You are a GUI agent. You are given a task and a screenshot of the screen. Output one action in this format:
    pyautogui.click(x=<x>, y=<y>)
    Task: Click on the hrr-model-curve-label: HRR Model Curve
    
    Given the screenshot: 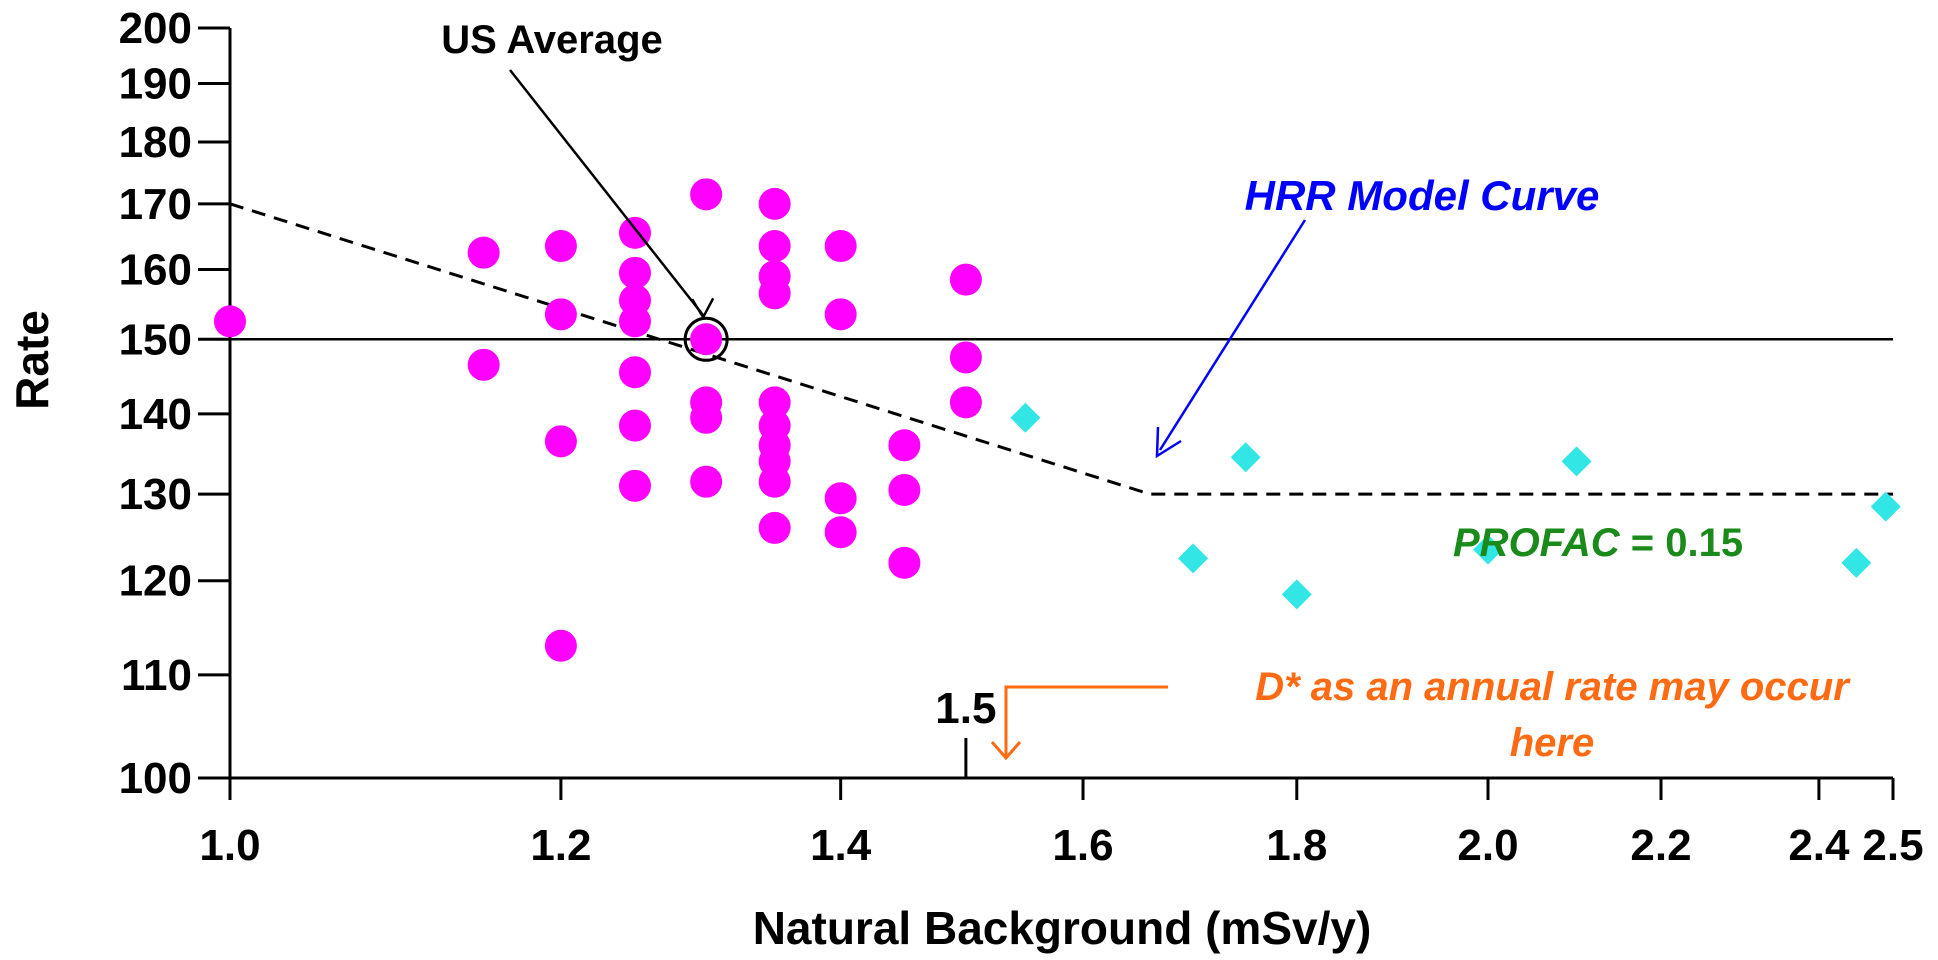 What is the action you would take?
    pyautogui.click(x=1422, y=195)
    